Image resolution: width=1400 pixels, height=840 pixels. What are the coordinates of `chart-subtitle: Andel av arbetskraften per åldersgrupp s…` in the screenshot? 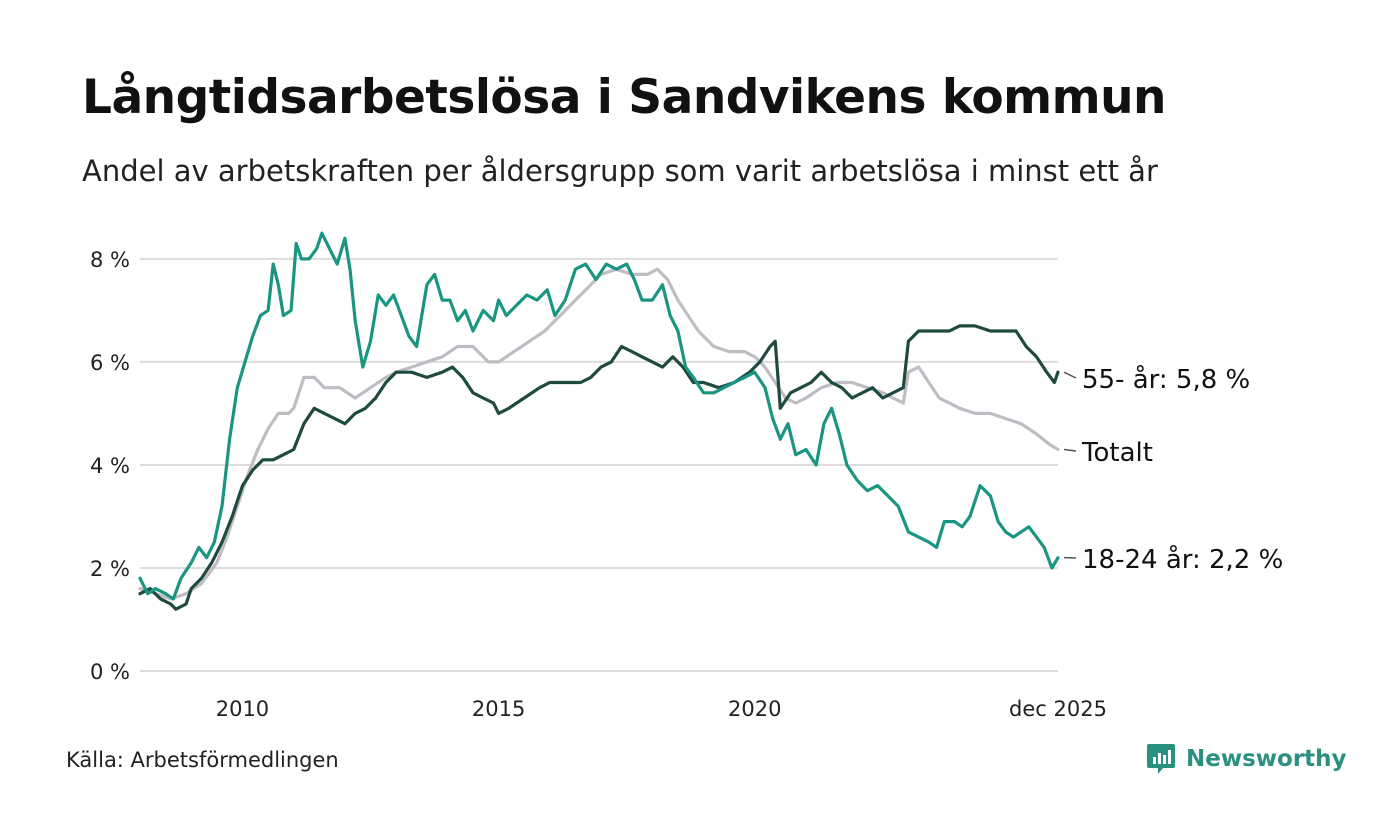 It's located at (620, 171).